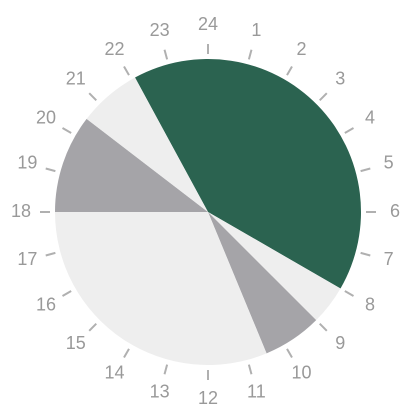  Describe the element at coordinates (301, 373) in the screenshot. I see `tick-label: 10` at that location.